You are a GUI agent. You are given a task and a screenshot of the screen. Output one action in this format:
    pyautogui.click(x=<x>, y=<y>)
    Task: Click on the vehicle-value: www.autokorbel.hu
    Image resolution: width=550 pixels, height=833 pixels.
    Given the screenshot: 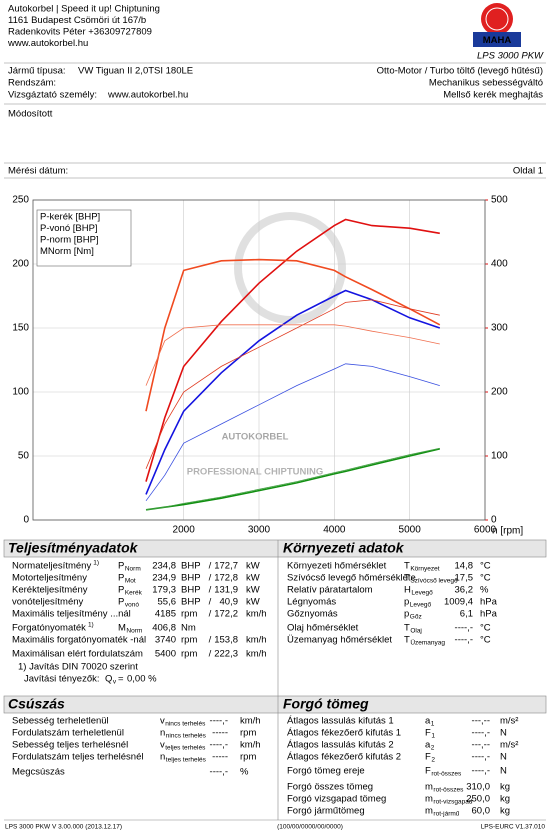 What is the action you would take?
    pyautogui.click(x=147, y=95)
    